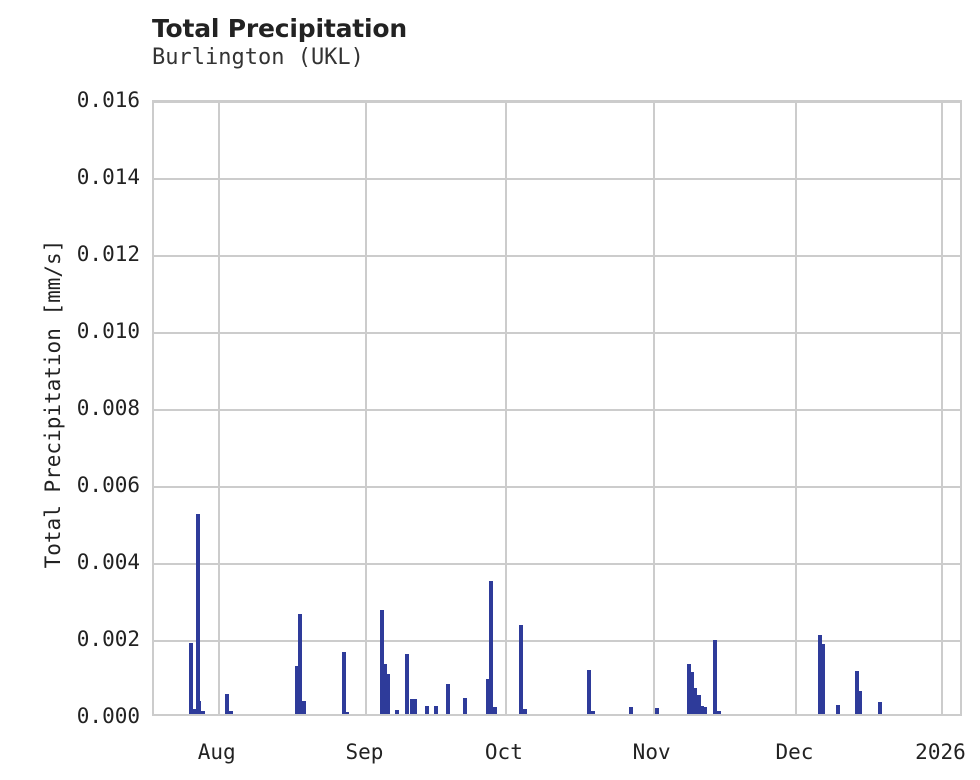 The height and width of the screenshot is (780, 980). I want to click on y-axis-tick-label: 0.014, so click(108, 177).